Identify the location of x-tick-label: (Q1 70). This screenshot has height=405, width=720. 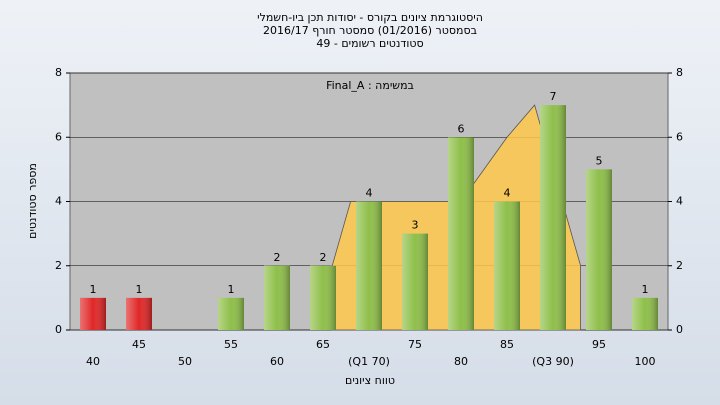
(369, 361).